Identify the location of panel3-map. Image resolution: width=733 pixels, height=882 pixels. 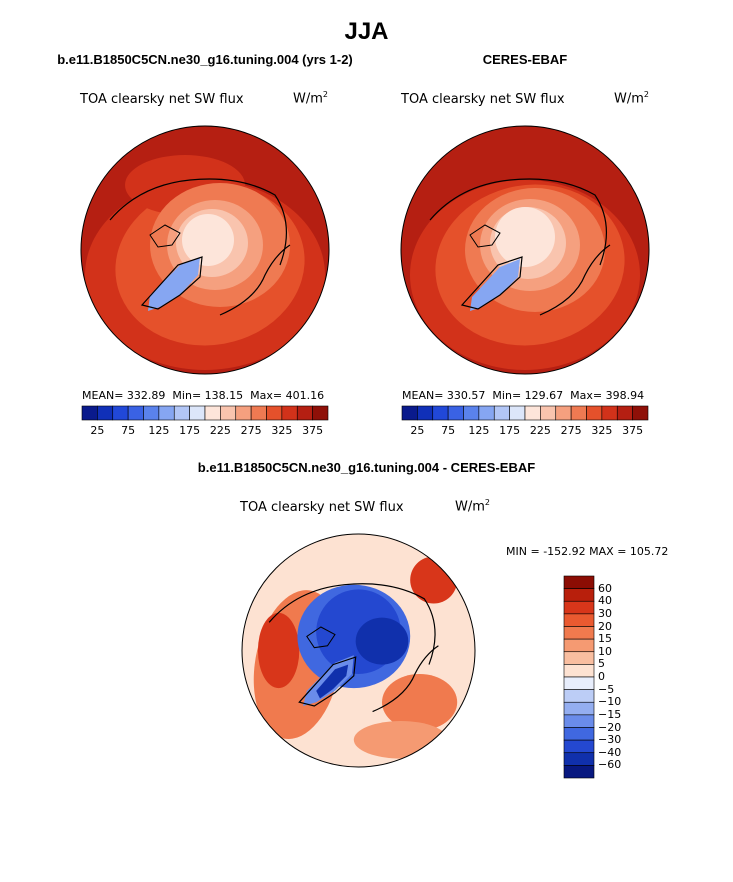
(358, 650).